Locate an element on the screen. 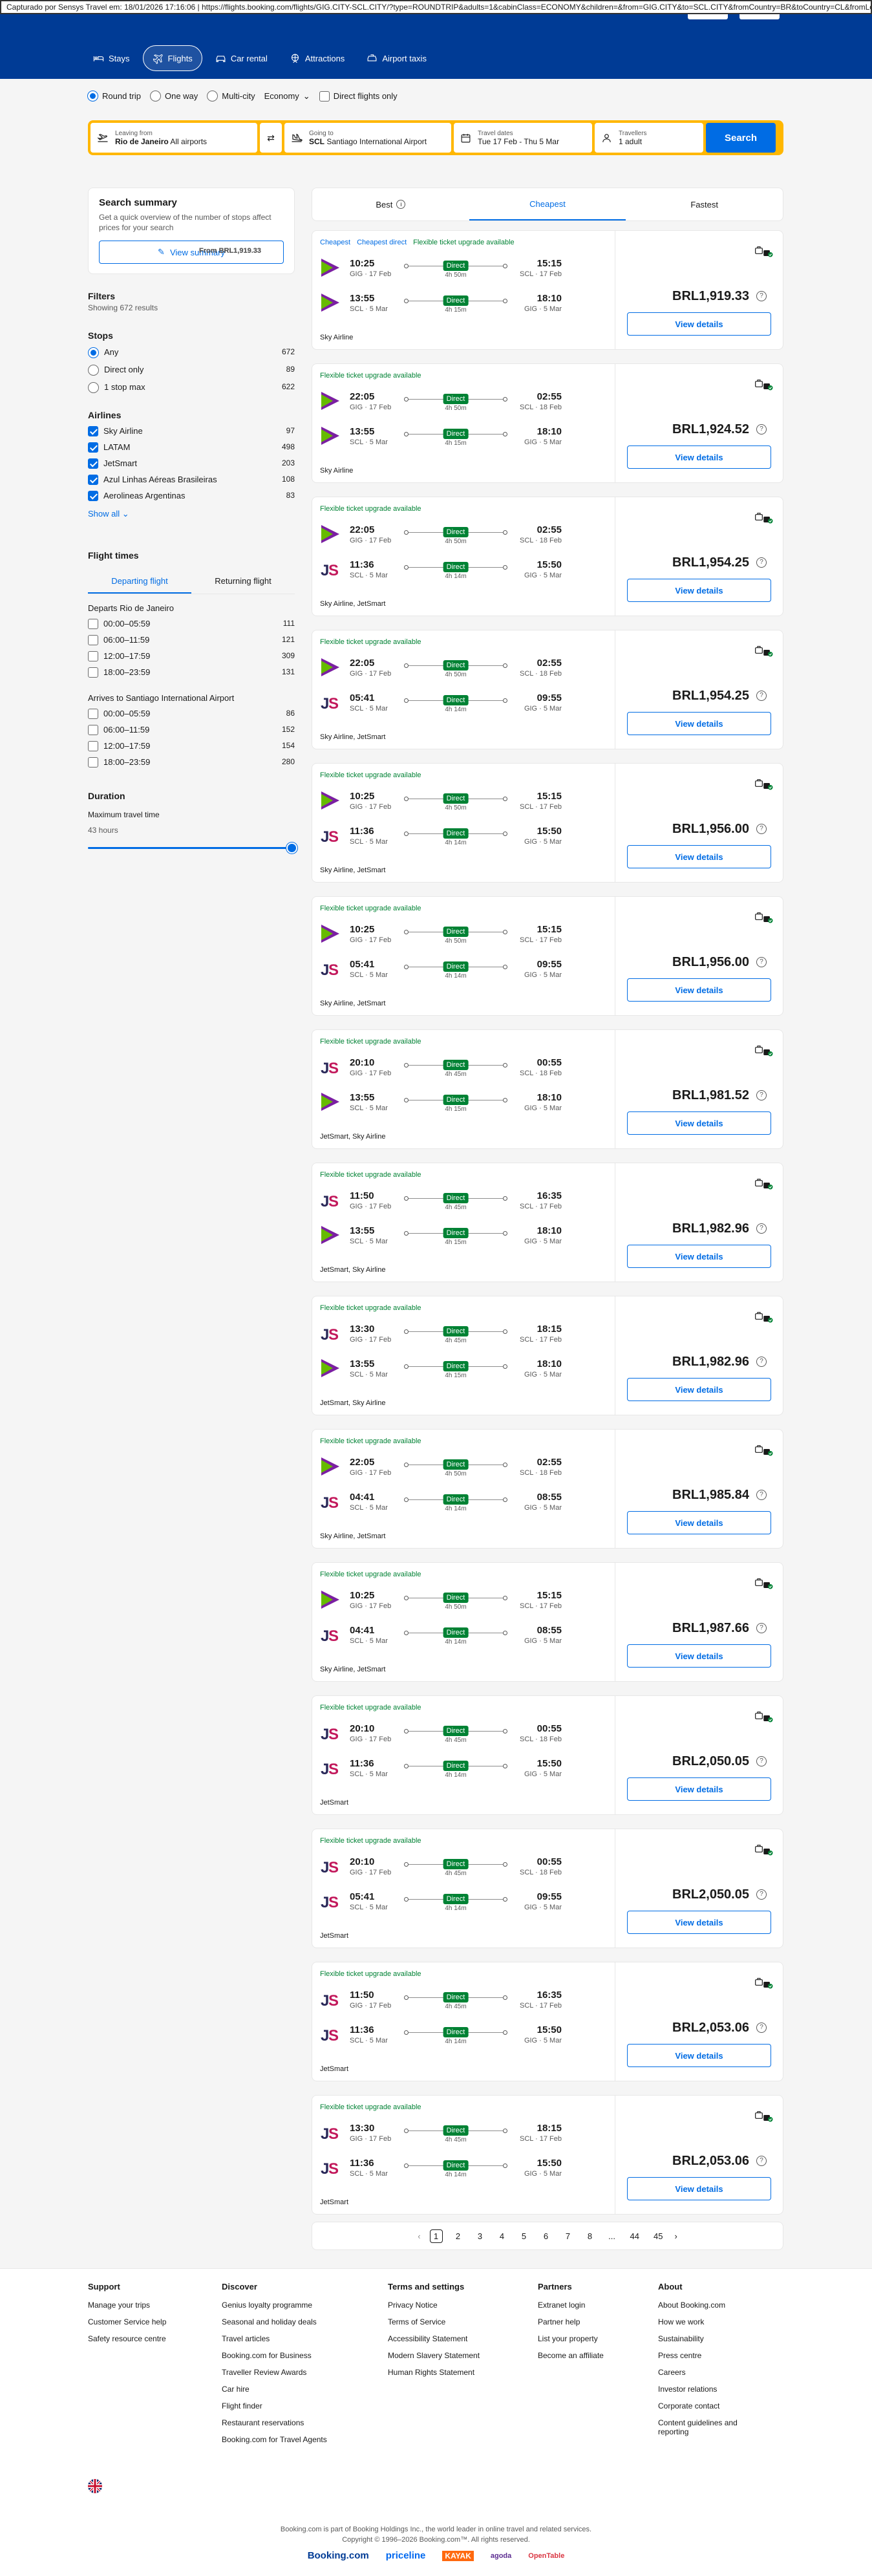 The image size is (872, 2576). direct-only-option: Direct flights only is located at coordinates (358, 97).